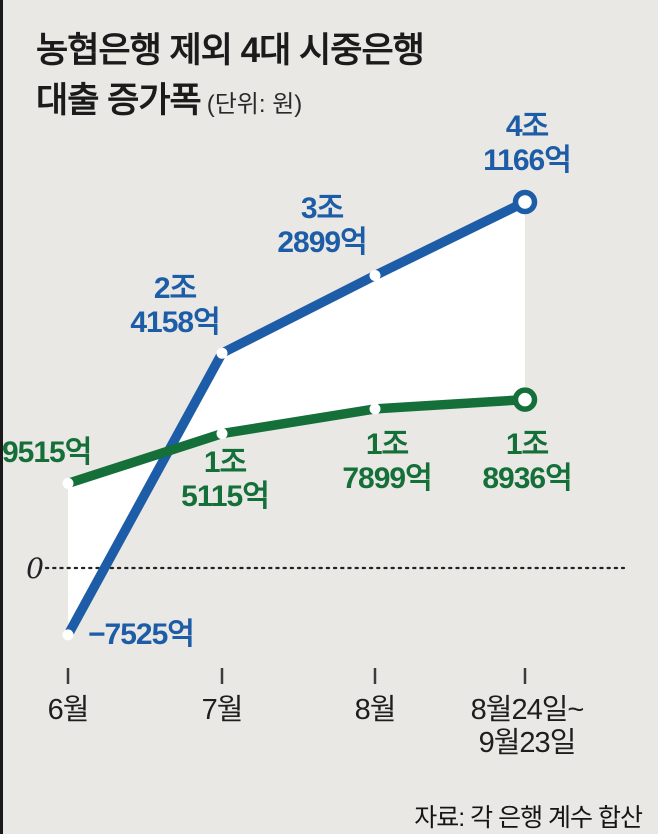  What do you see at coordinates (47, 452) in the screenshot?
I see `green-point-label-1: 9515억` at bounding box center [47, 452].